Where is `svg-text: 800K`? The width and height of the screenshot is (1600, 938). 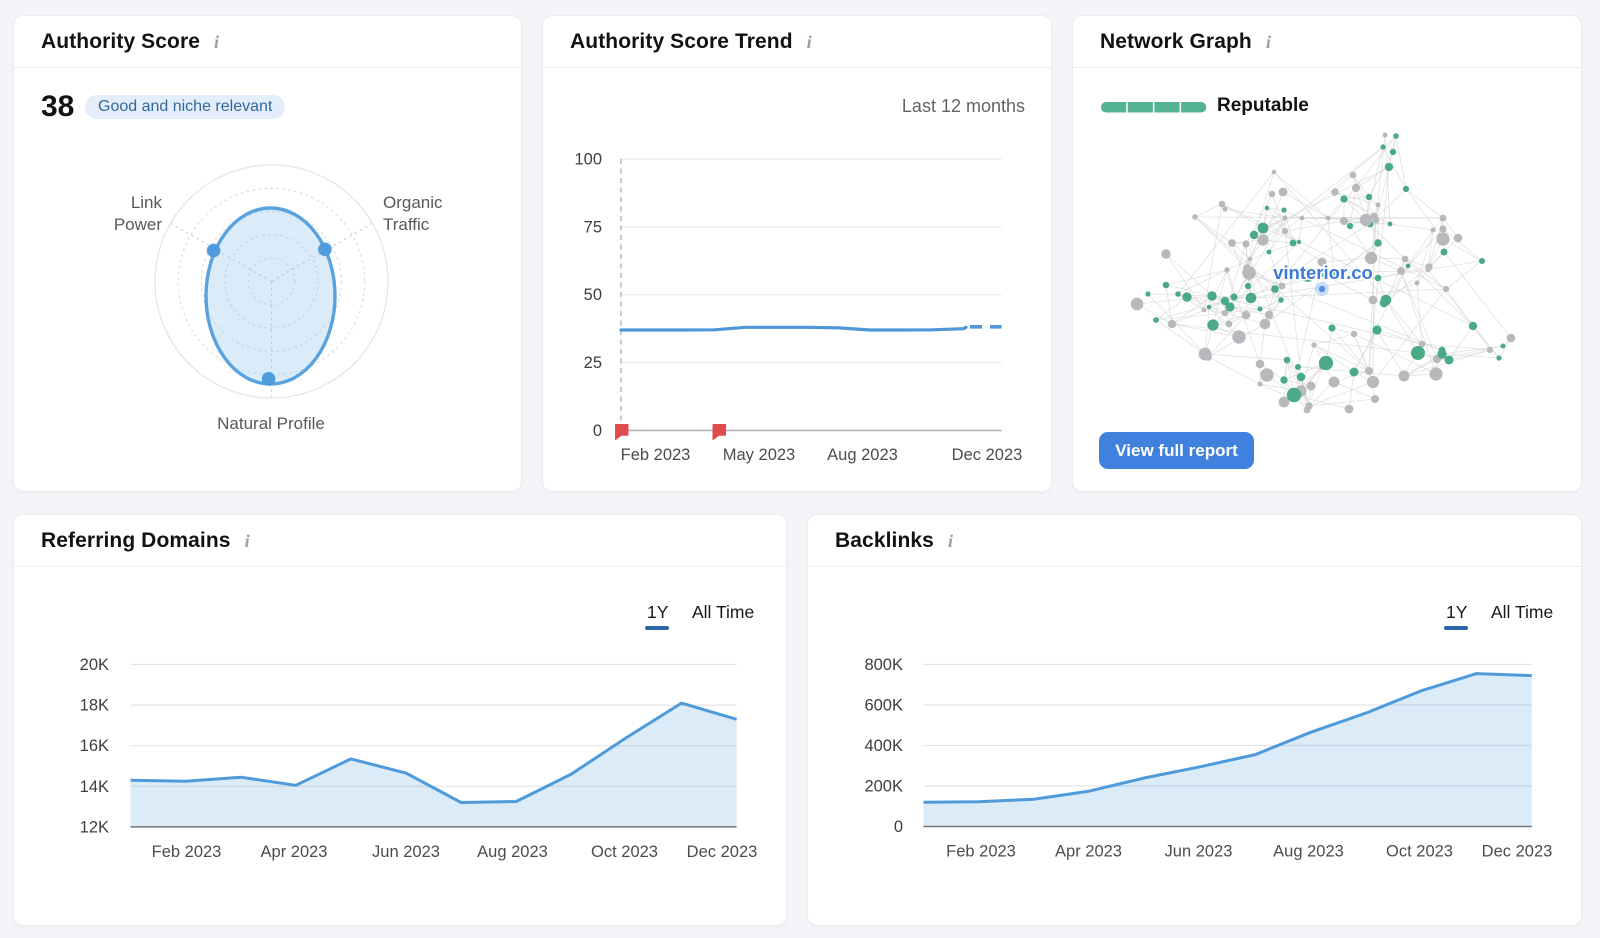
svg-text: 800K is located at coordinates (883, 665).